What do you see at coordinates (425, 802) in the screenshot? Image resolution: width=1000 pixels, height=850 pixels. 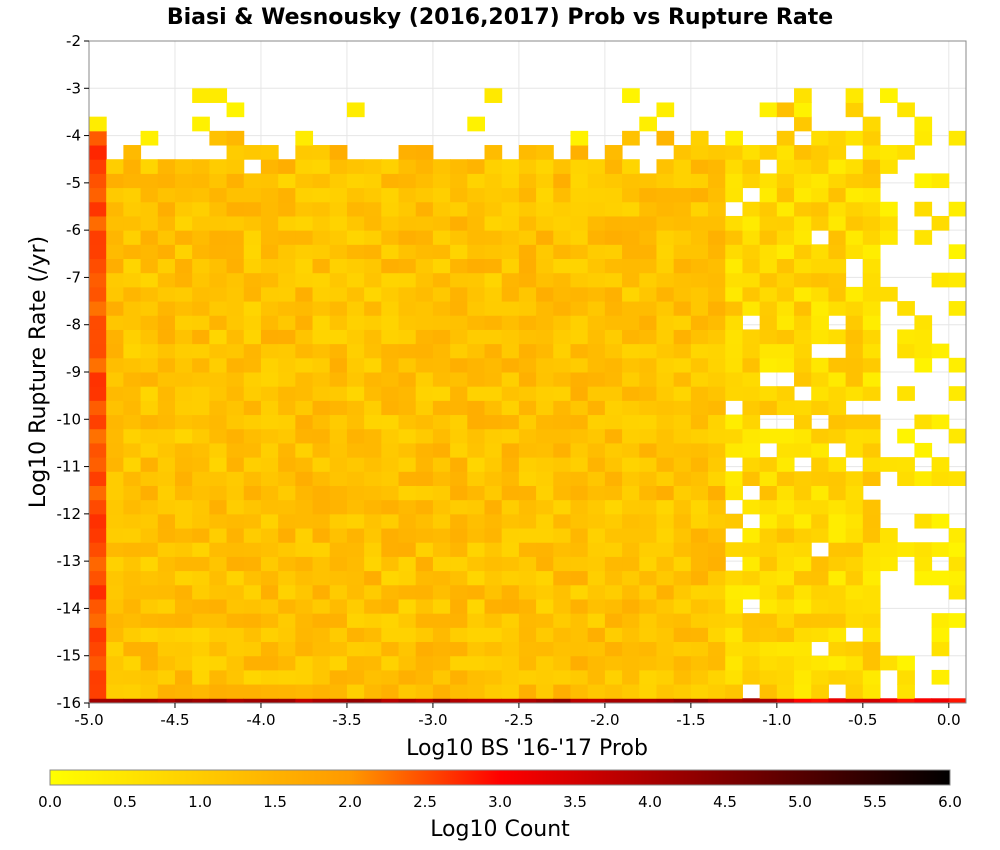 I see `colorbar-tick-label: 2.5` at bounding box center [425, 802].